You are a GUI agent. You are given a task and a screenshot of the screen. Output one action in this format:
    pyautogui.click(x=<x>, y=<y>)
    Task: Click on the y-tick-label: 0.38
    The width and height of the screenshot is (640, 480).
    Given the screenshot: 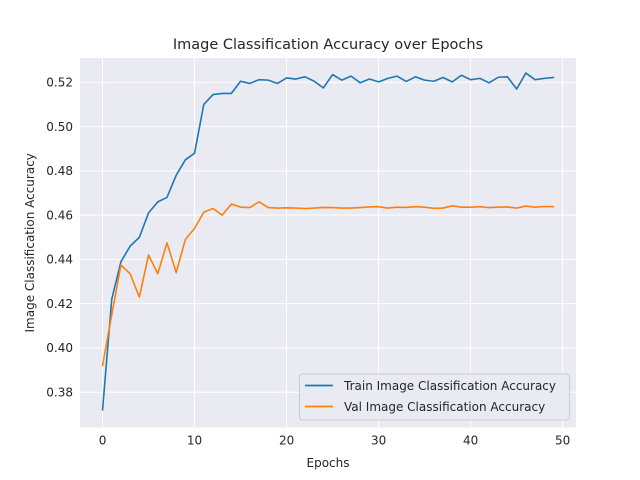 What is the action you would take?
    pyautogui.click(x=59, y=392)
    